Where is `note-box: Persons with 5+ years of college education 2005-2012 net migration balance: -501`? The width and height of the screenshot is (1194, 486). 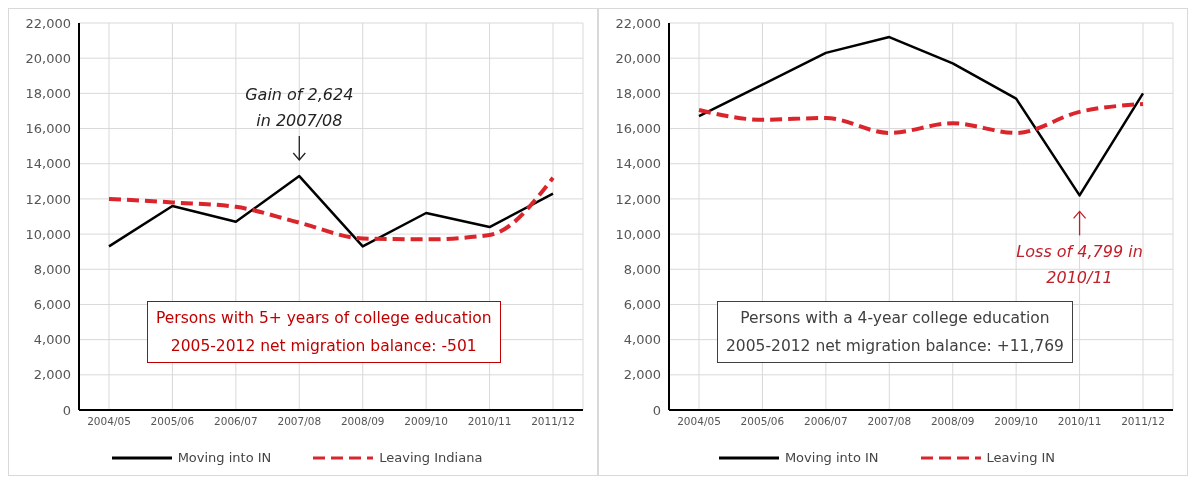
note-box: Persons with 5+ years of college education 2005-2012 net migration balance: -501 is located at coordinates (324, 332).